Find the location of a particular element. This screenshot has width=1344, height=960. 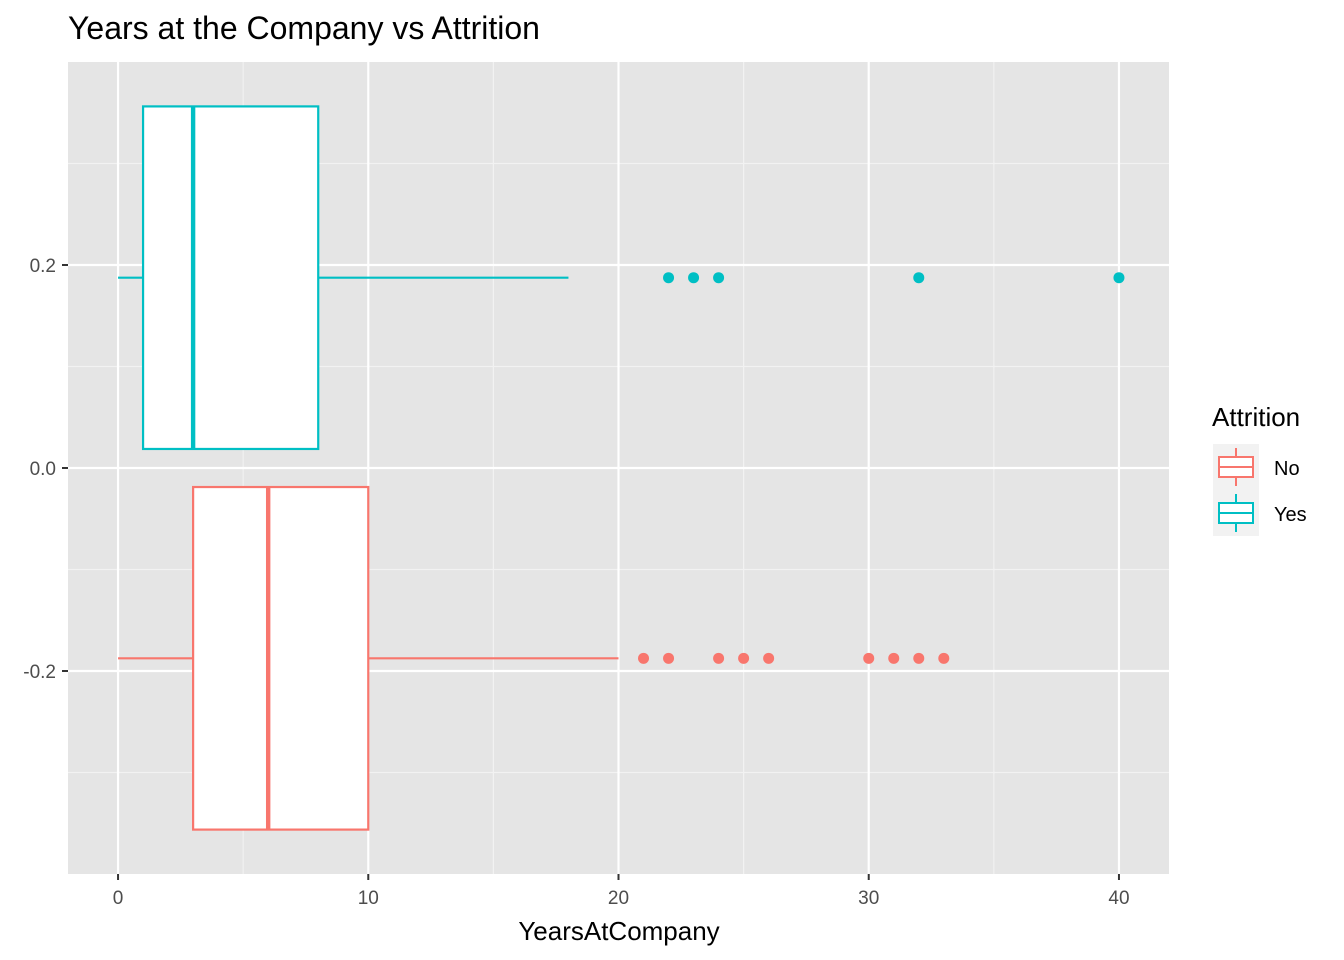

x-tick-label: 30 is located at coordinates (868, 898).